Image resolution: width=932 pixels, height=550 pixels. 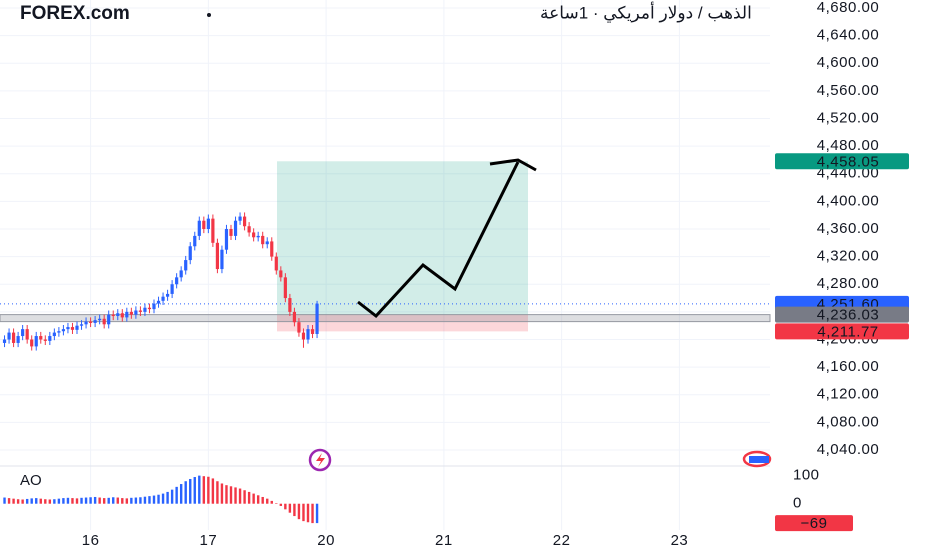 I want to click on forecast-path, so click(x=438, y=240).